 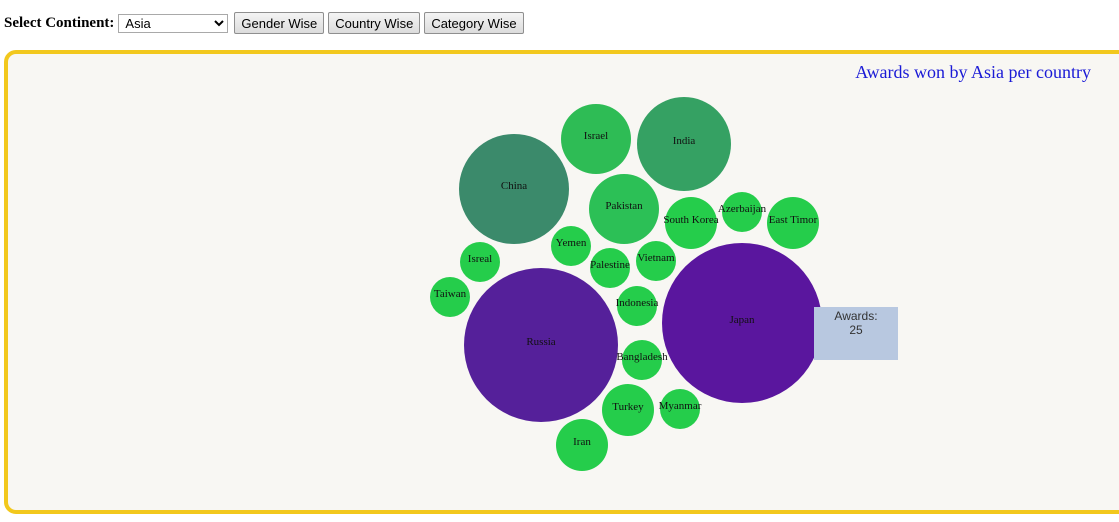 What do you see at coordinates (742, 320) in the screenshot?
I see `bubble-label-japan: Japan` at bounding box center [742, 320].